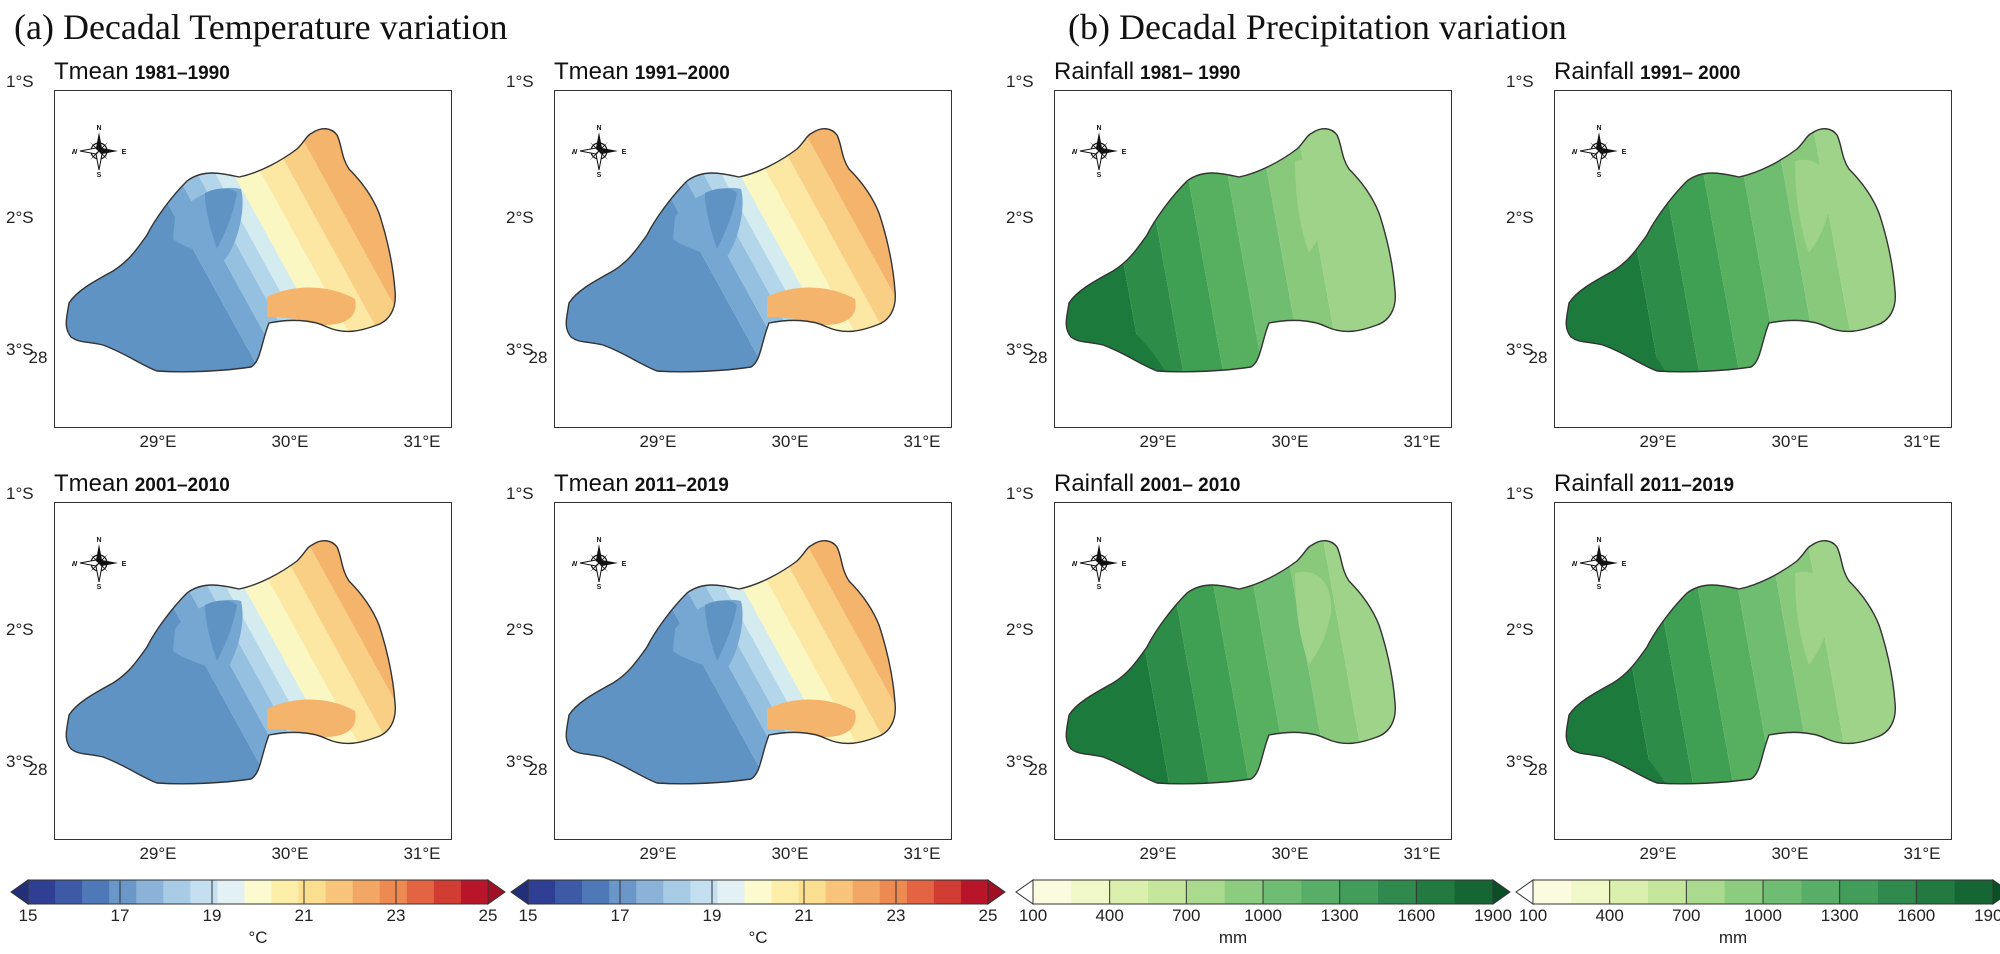  Describe the element at coordinates (988, 915) in the screenshot. I see `colorbar-tick-label: 25` at that location.